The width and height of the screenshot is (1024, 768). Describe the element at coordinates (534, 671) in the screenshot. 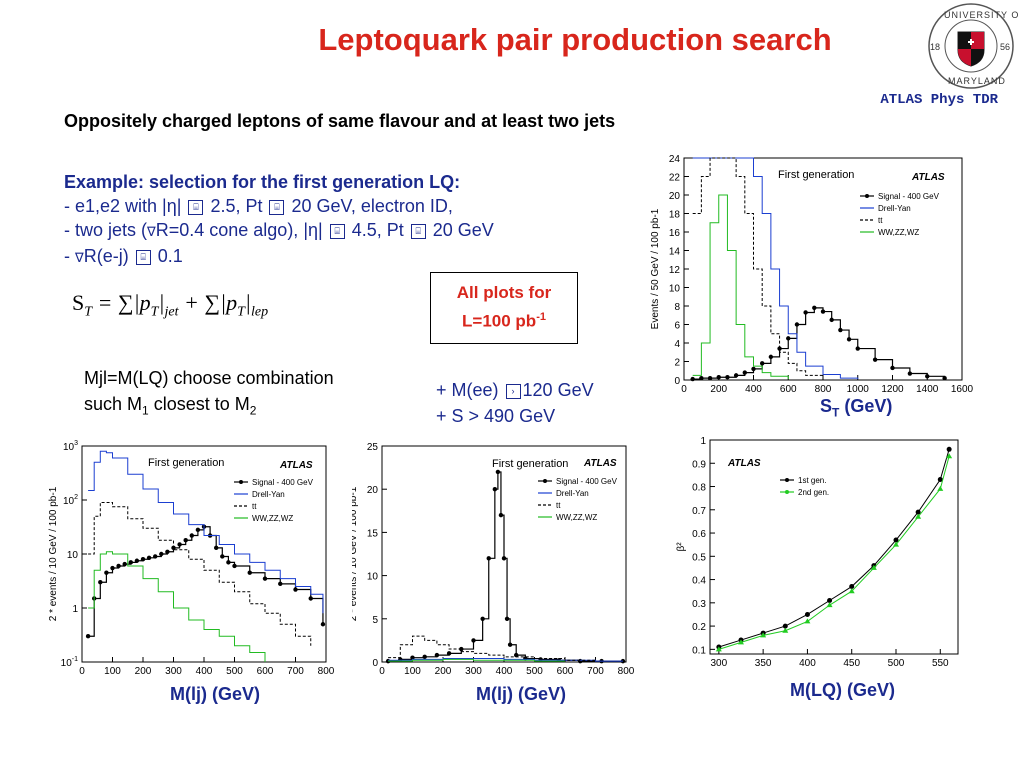

I see `x-tick-label: 500` at that location.